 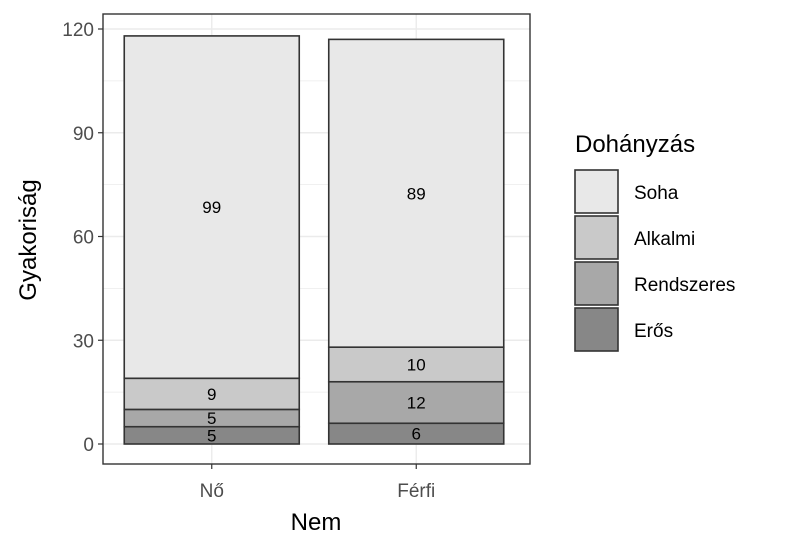 I want to click on y-tick-label: 90, so click(x=83, y=134).